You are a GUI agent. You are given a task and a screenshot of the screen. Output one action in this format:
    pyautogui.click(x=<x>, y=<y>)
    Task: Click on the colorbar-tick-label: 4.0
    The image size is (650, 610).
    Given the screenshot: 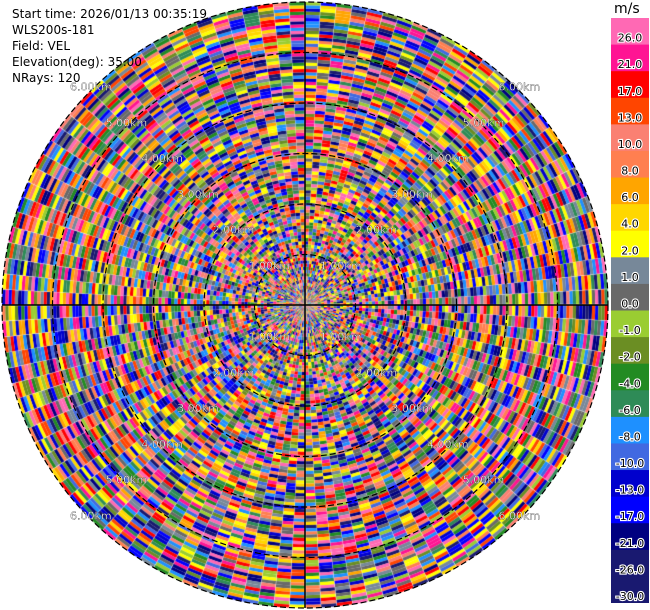 What is the action you would take?
    pyautogui.click(x=630, y=224)
    